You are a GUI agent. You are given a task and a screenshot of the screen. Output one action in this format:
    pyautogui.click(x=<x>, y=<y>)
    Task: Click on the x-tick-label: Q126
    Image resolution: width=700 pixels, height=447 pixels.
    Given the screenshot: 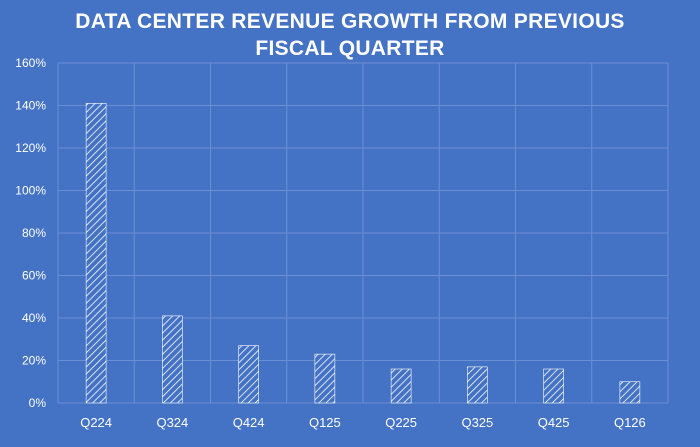 What is the action you would take?
    pyautogui.click(x=630, y=422)
    